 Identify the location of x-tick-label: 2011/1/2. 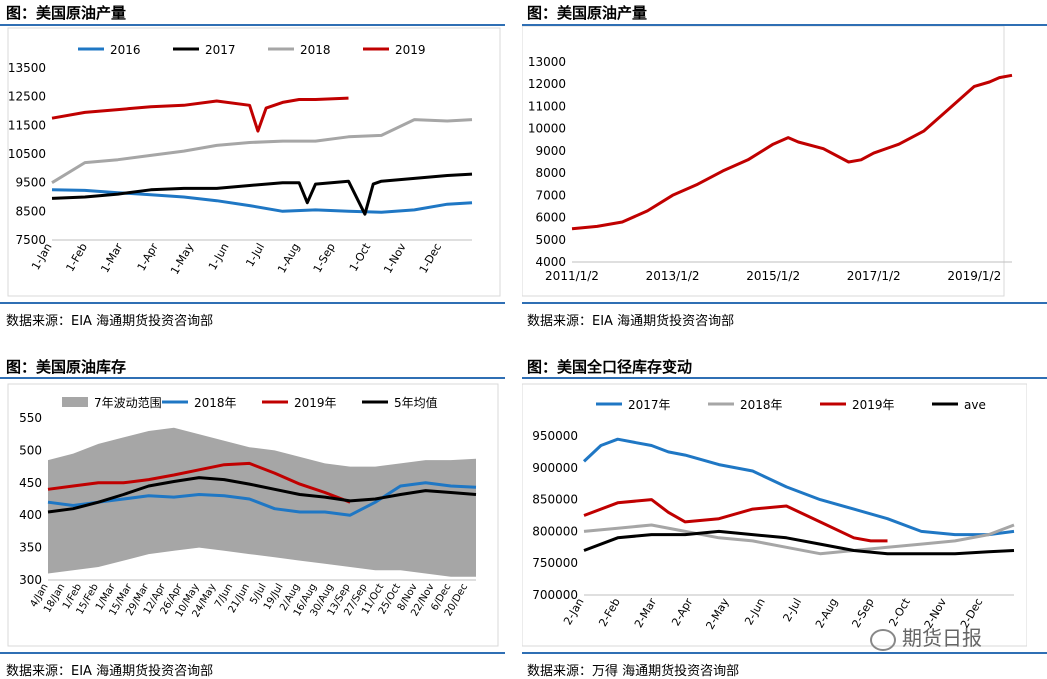
(572, 276).